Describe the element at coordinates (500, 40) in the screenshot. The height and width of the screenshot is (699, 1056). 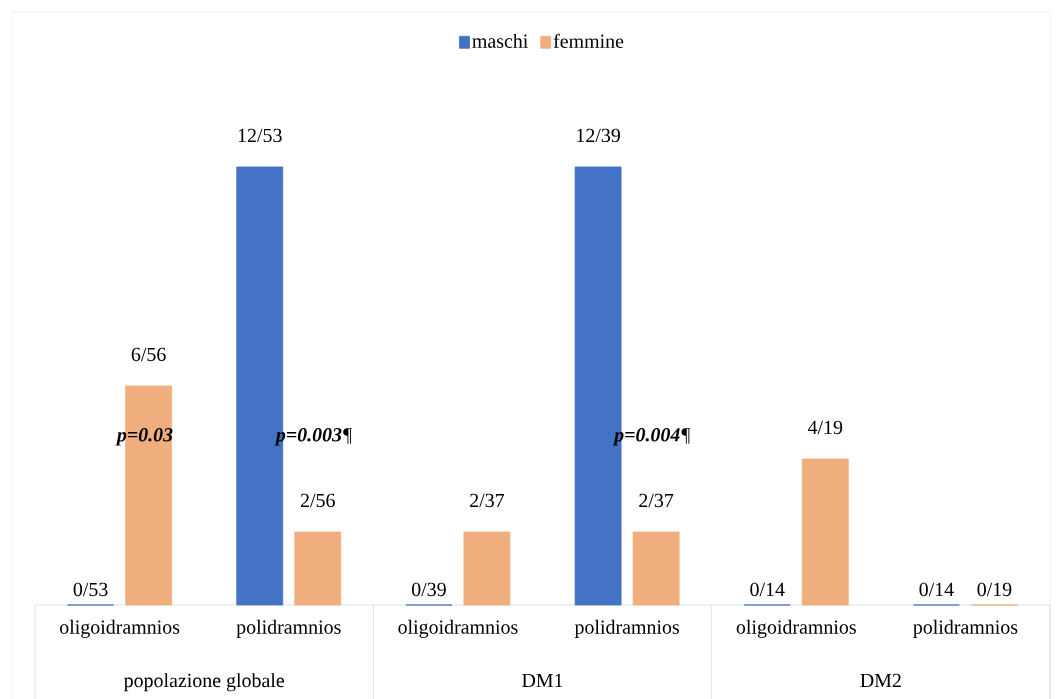
I see `legend-label: maschi` at that location.